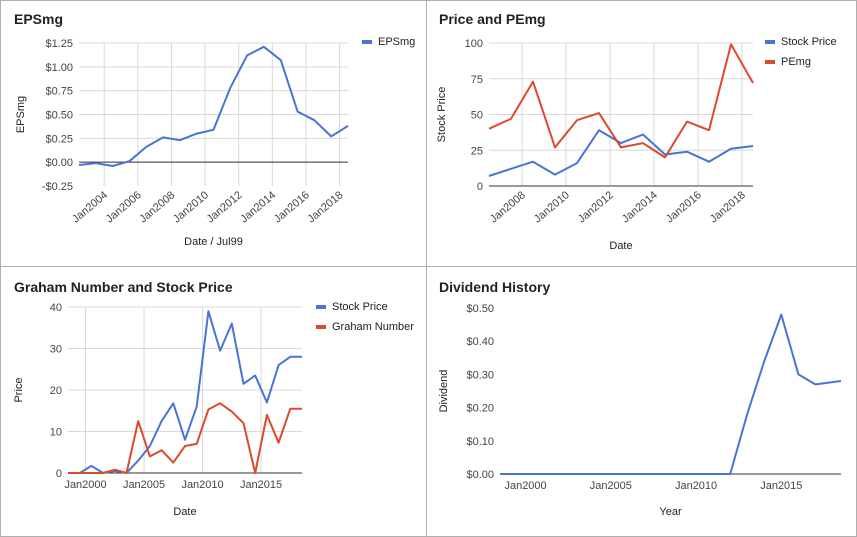 The image size is (857, 537). Describe the element at coordinates (56, 391) in the screenshot. I see `y-tick-label: 20` at that location.